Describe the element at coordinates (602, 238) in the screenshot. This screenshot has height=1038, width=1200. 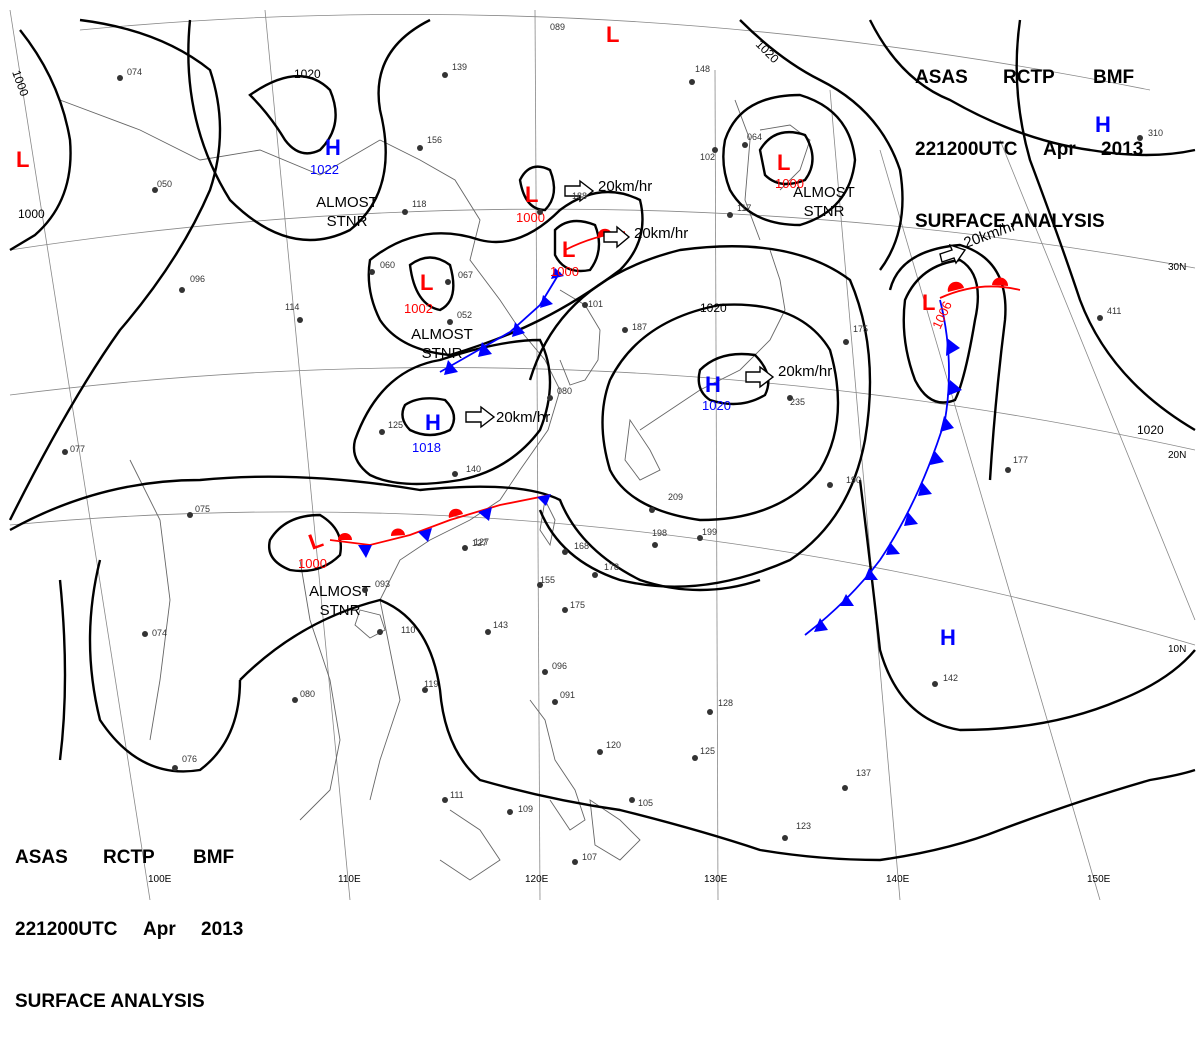
I see `parallel-30n` at that location.